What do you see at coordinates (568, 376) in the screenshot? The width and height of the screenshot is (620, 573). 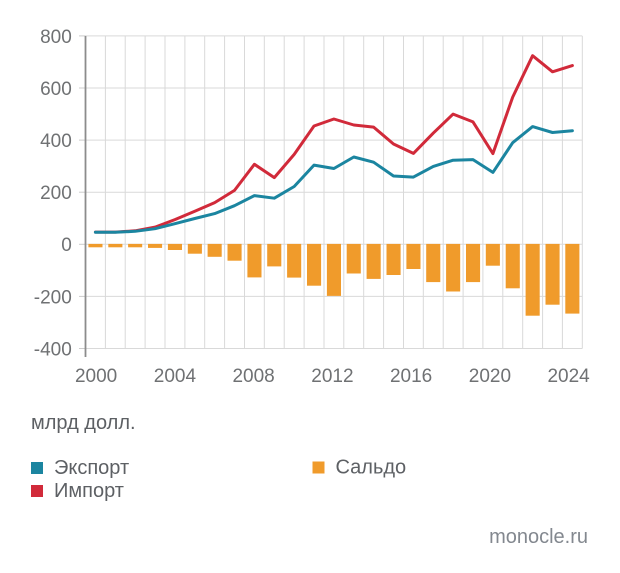 I see `svg-text: 2024` at bounding box center [568, 376].